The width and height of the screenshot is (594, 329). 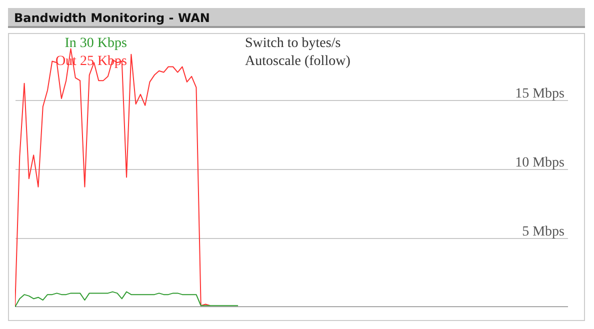 What do you see at coordinates (293, 43) in the screenshot?
I see `annotation: Switch to bytes/s` at bounding box center [293, 43].